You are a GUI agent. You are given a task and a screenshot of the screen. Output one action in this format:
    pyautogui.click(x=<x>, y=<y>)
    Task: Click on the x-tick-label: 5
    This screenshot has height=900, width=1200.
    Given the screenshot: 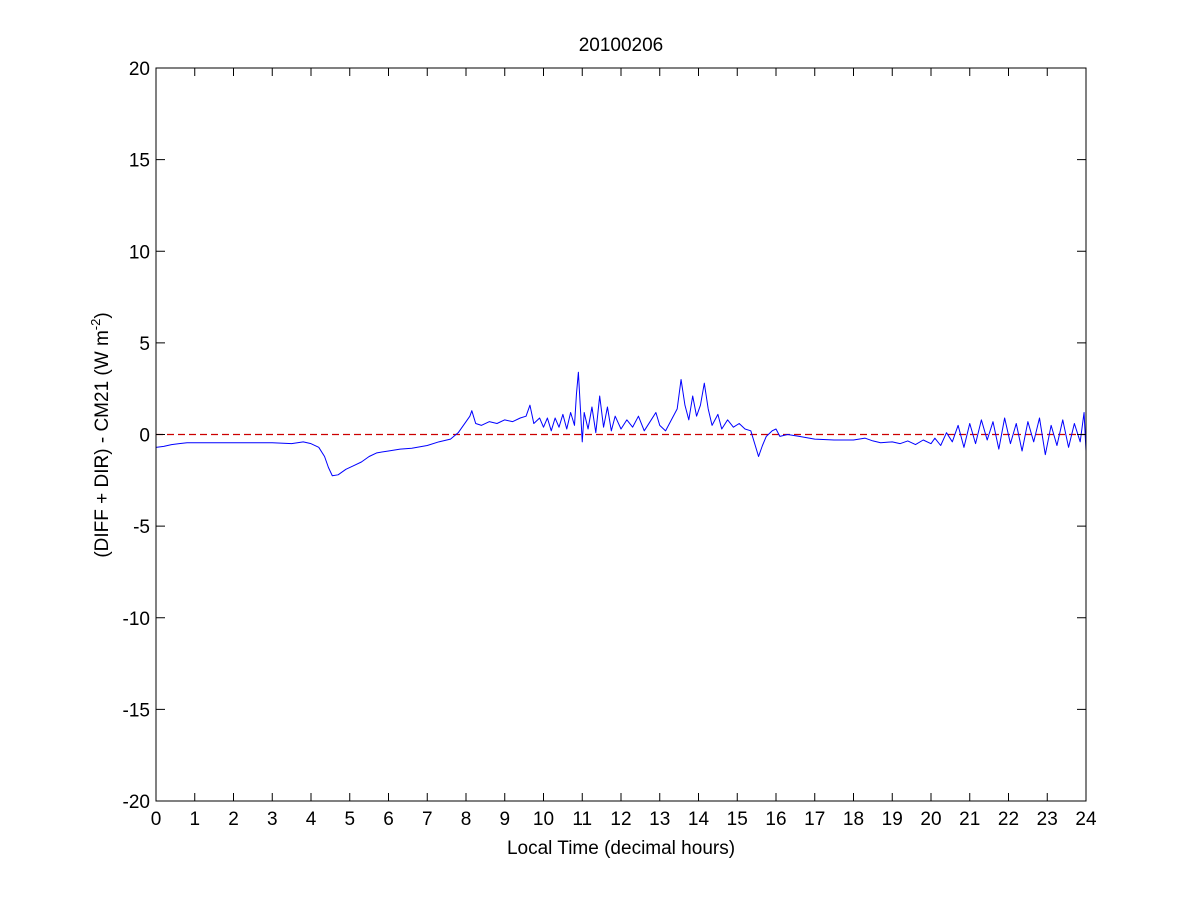 What is the action you would take?
    pyautogui.click(x=349, y=819)
    